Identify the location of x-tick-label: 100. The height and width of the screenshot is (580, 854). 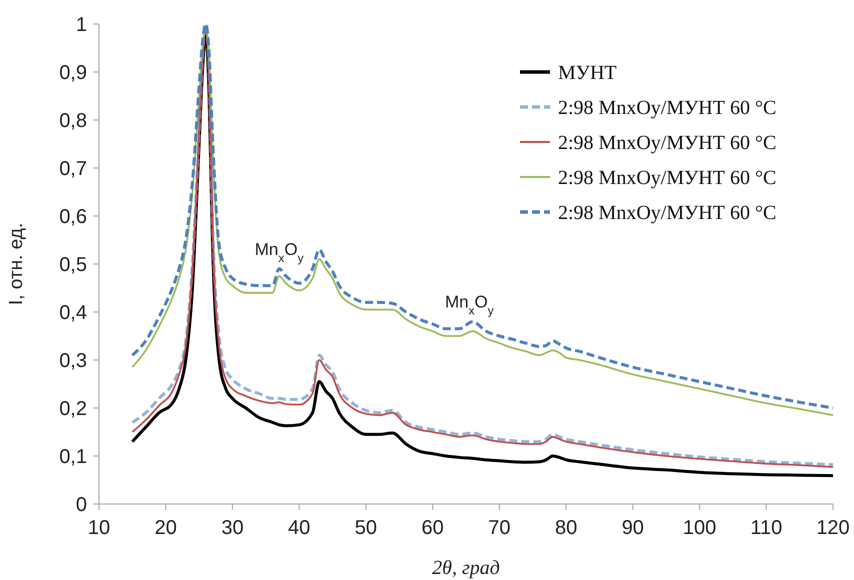
(699, 528).